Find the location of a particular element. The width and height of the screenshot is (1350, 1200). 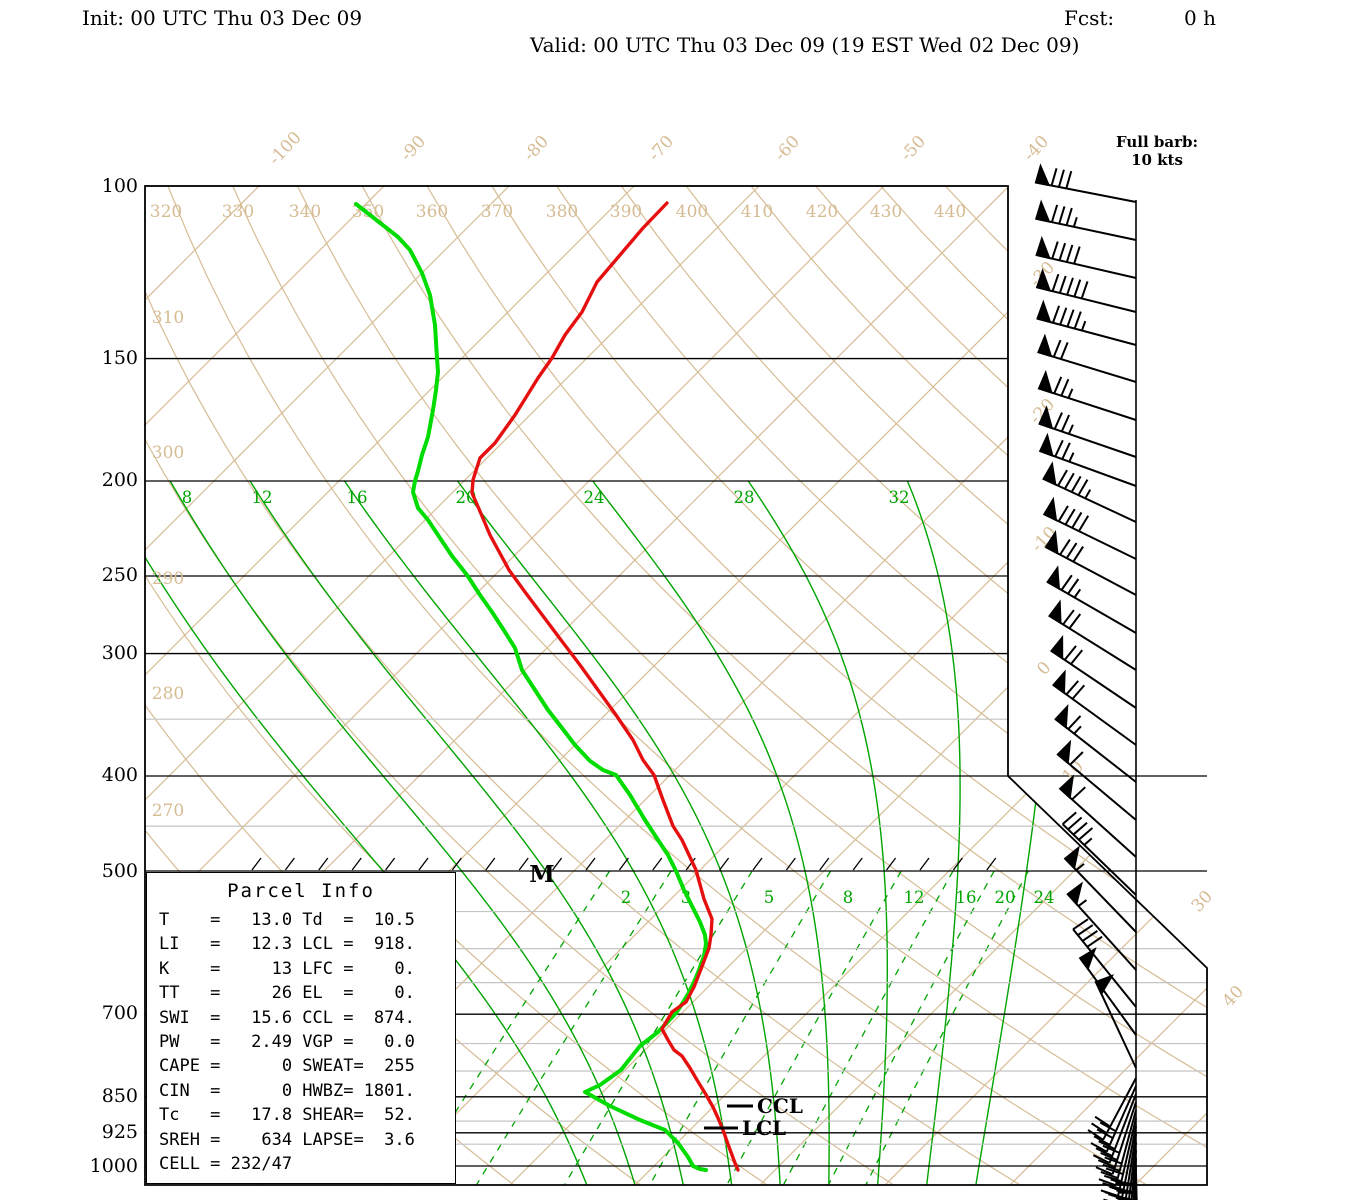

mixing-ratio-lines is located at coordinates (718, 1027).